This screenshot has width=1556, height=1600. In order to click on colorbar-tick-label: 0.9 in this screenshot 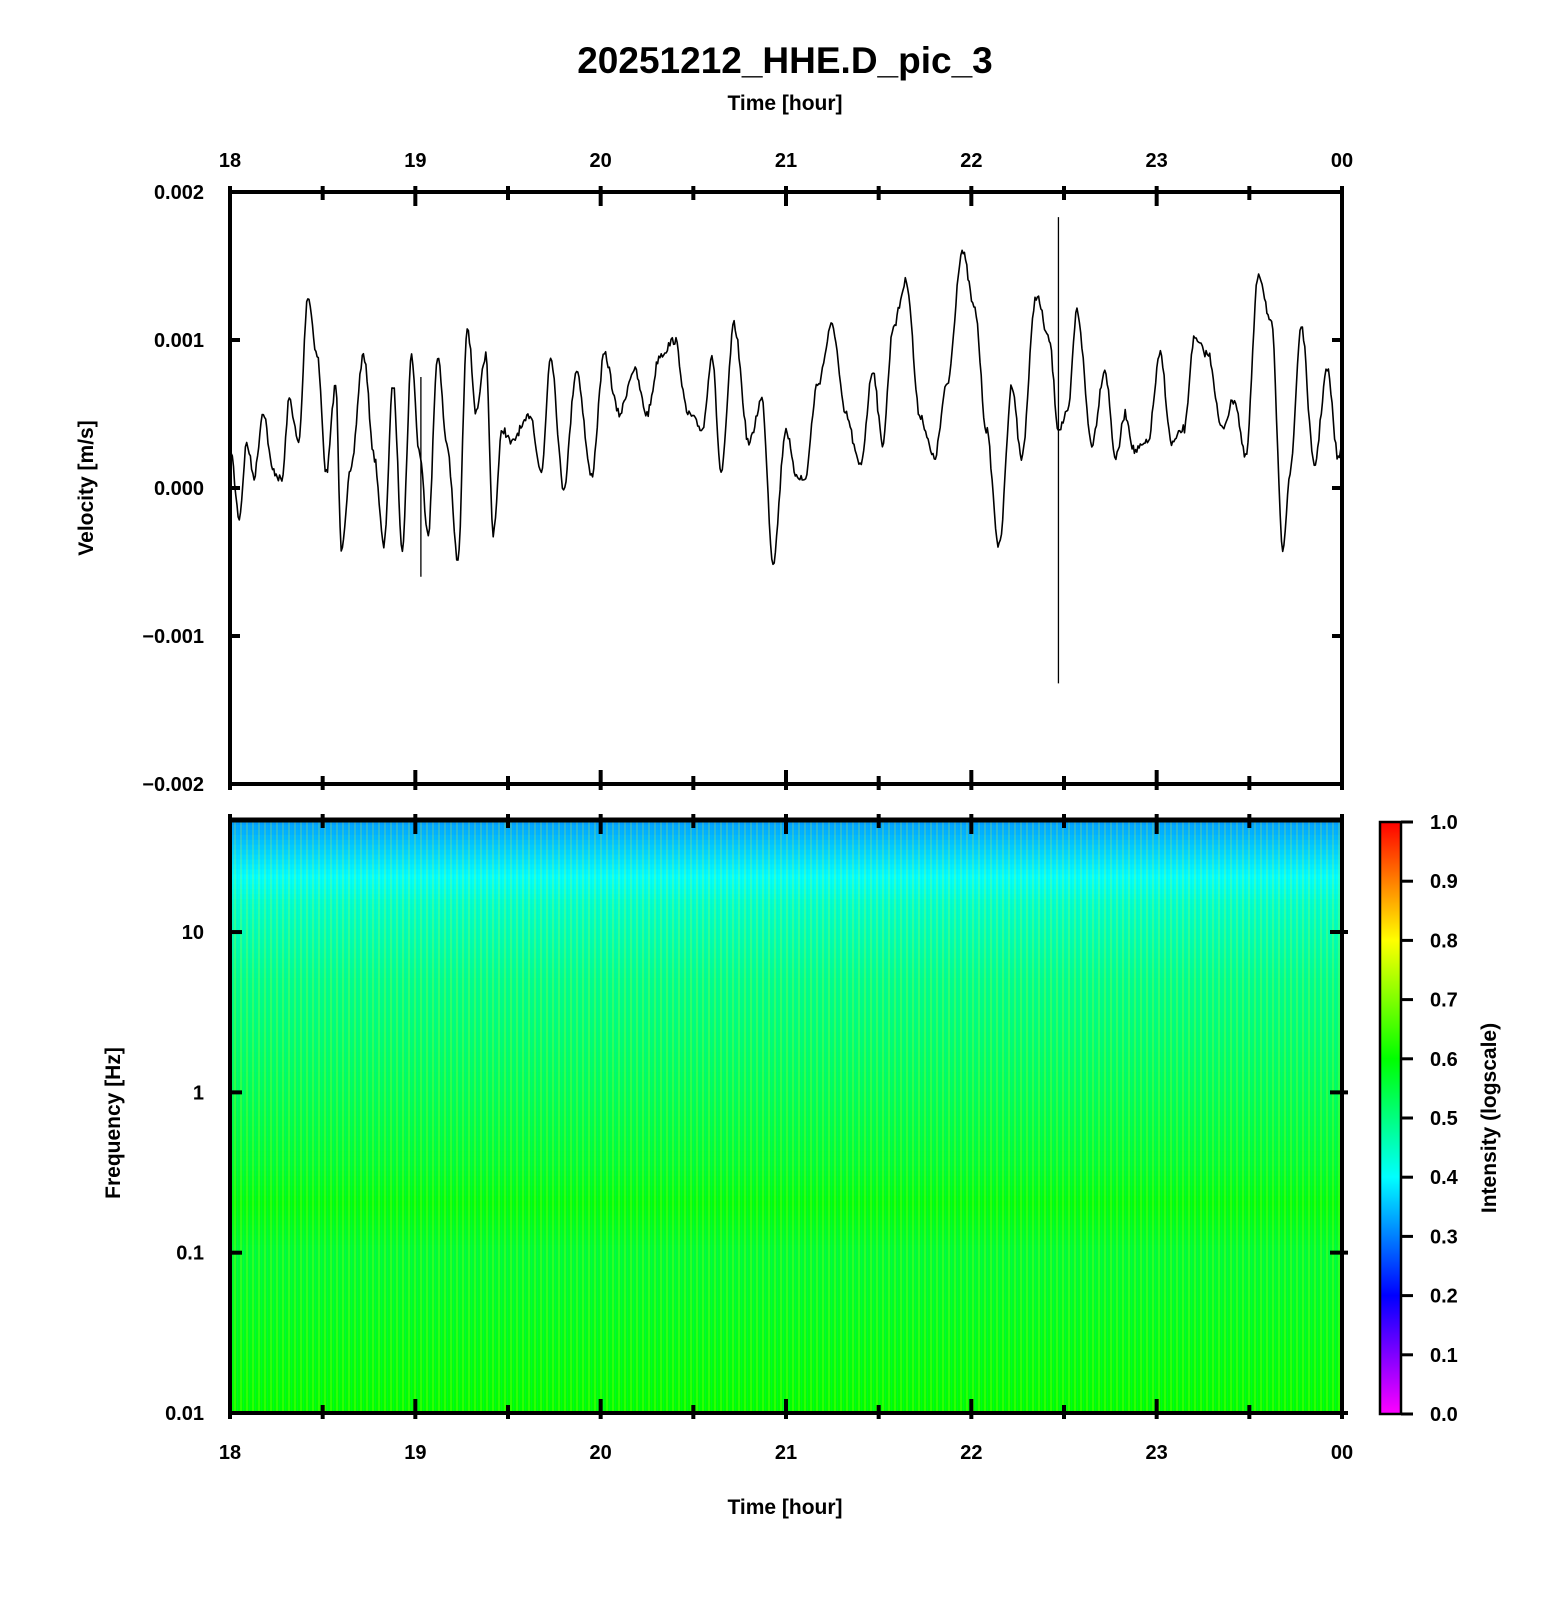, I will do `click(1444, 882)`.